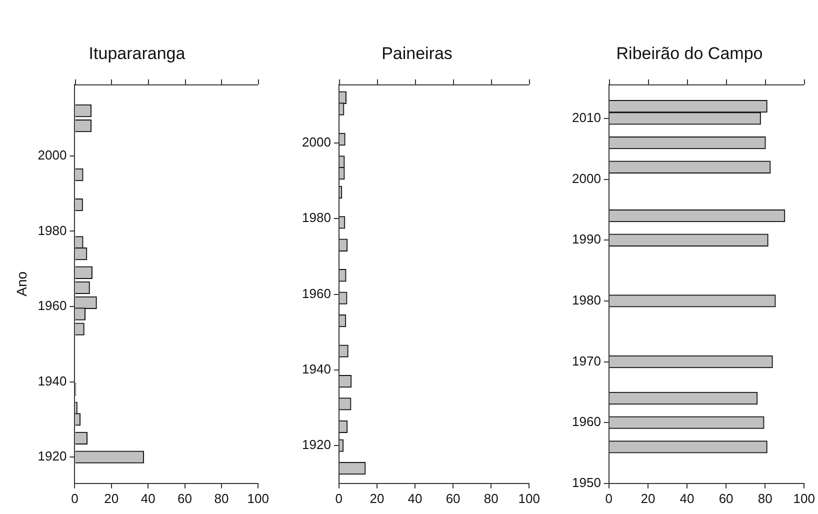 This screenshot has height=514, width=818. What do you see at coordinates (689, 53) in the screenshot?
I see `chart-title: Ribeirão do Campo` at bounding box center [689, 53].